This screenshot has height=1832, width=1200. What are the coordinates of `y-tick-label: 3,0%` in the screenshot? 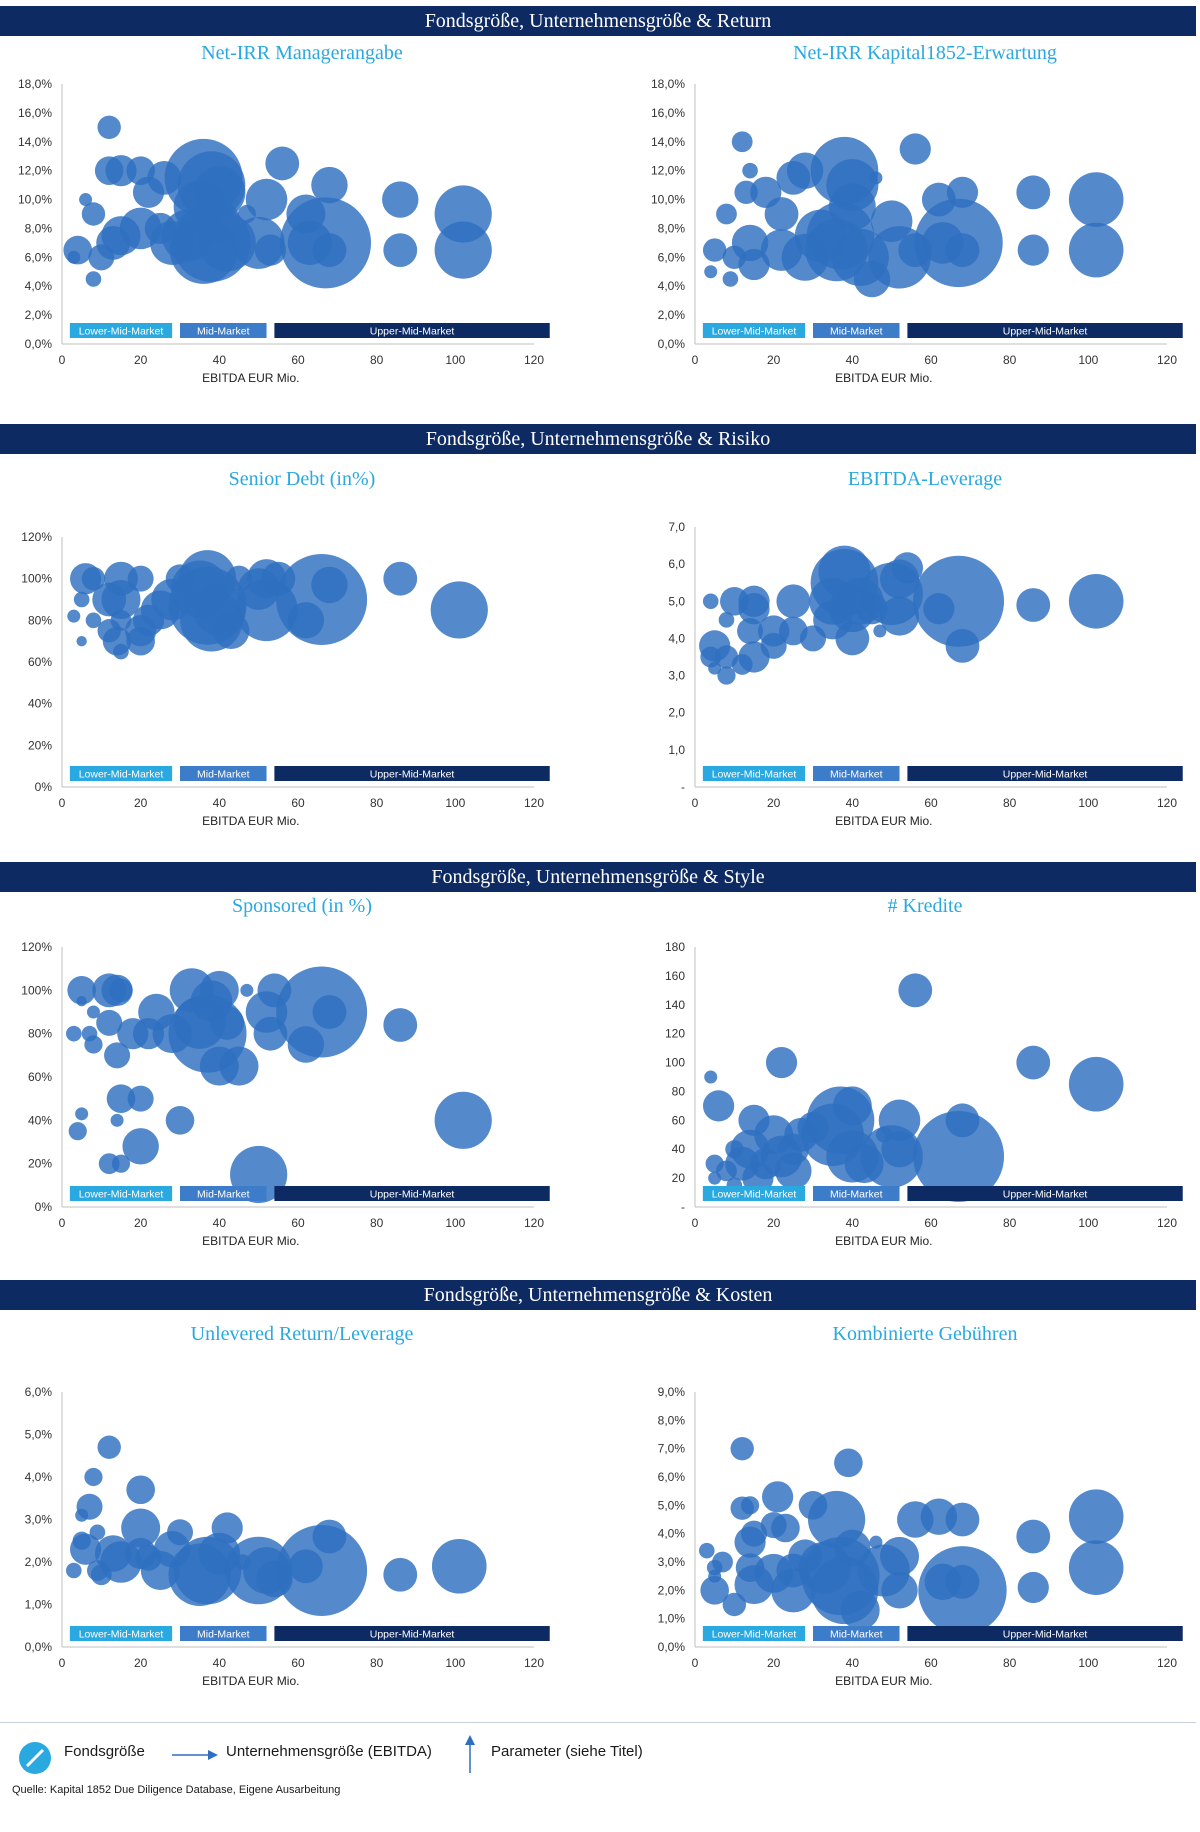 It's located at (672, 1562).